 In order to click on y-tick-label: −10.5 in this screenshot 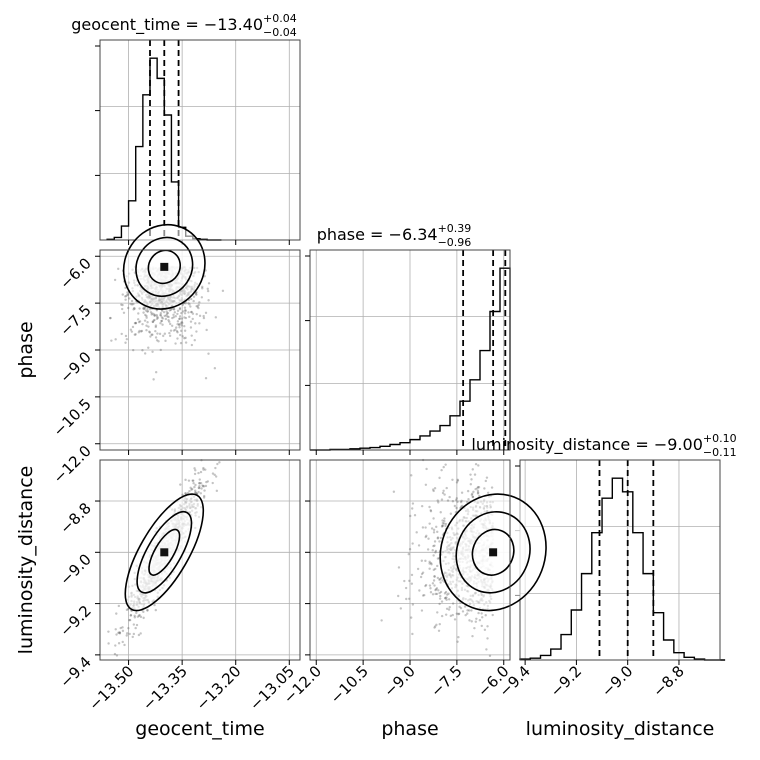, I will do `click(72, 417)`.